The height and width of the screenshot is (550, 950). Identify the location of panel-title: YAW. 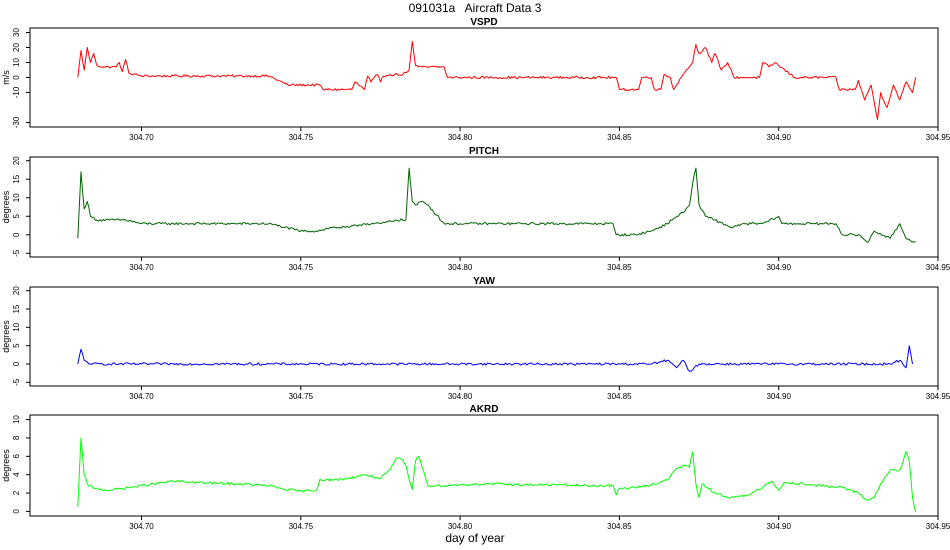
(484, 281).